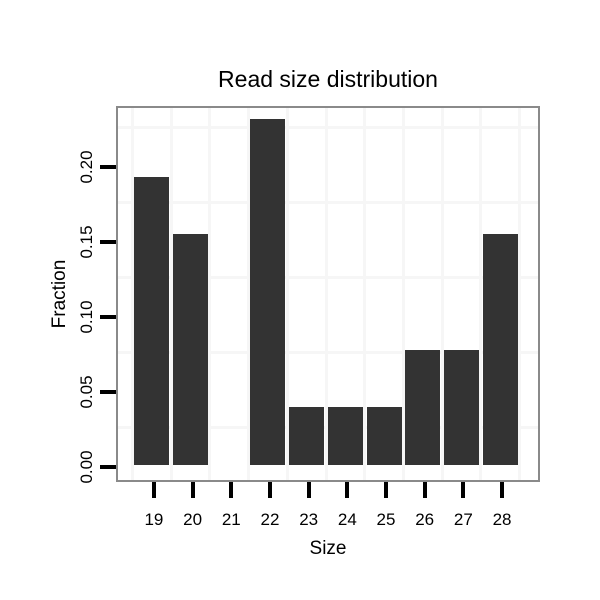 This screenshot has height=600, width=600. I want to click on x-tick-label: 27, so click(463, 519).